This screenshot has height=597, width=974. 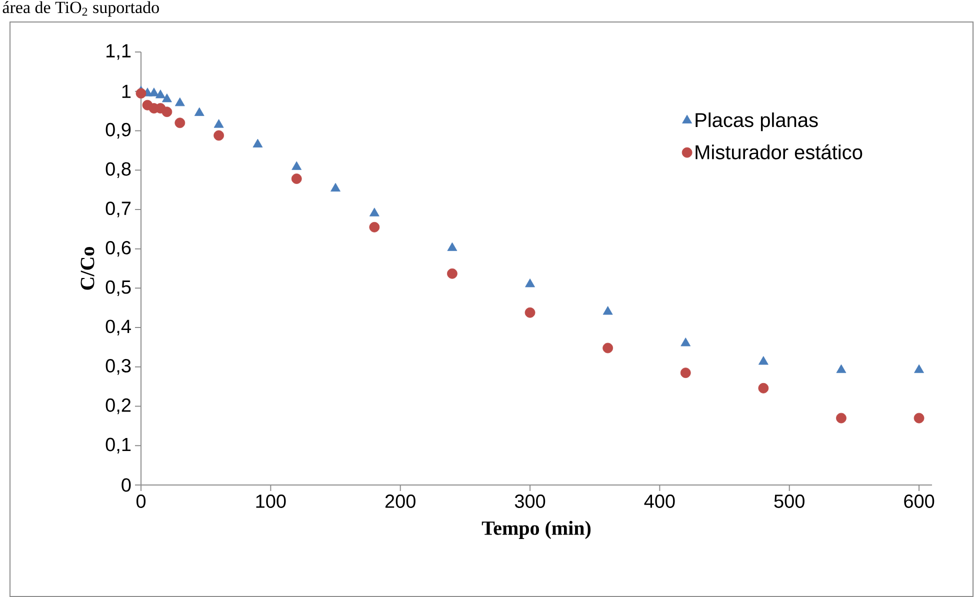 What do you see at coordinates (126, 485) in the screenshot?
I see `y-tick-label: 0` at bounding box center [126, 485].